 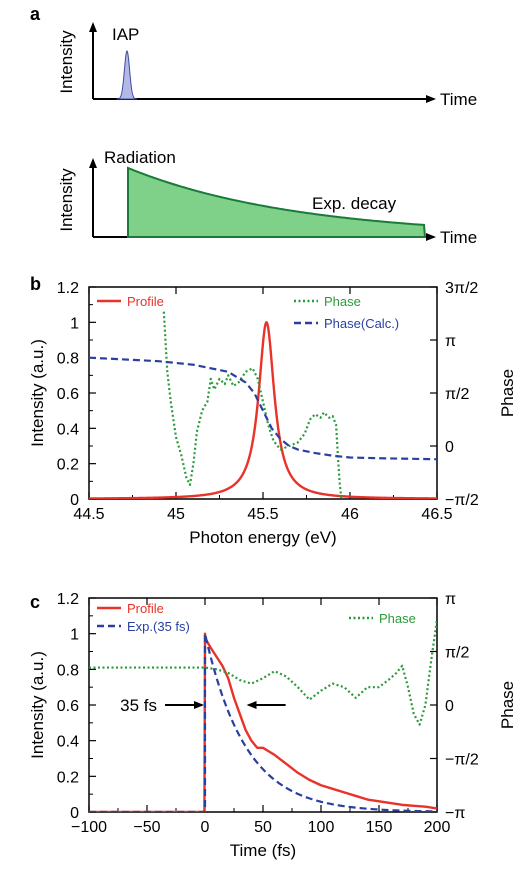 What do you see at coordinates (262, 514) in the screenshot?
I see `x-tick-label-b: 45.5` at bounding box center [262, 514].